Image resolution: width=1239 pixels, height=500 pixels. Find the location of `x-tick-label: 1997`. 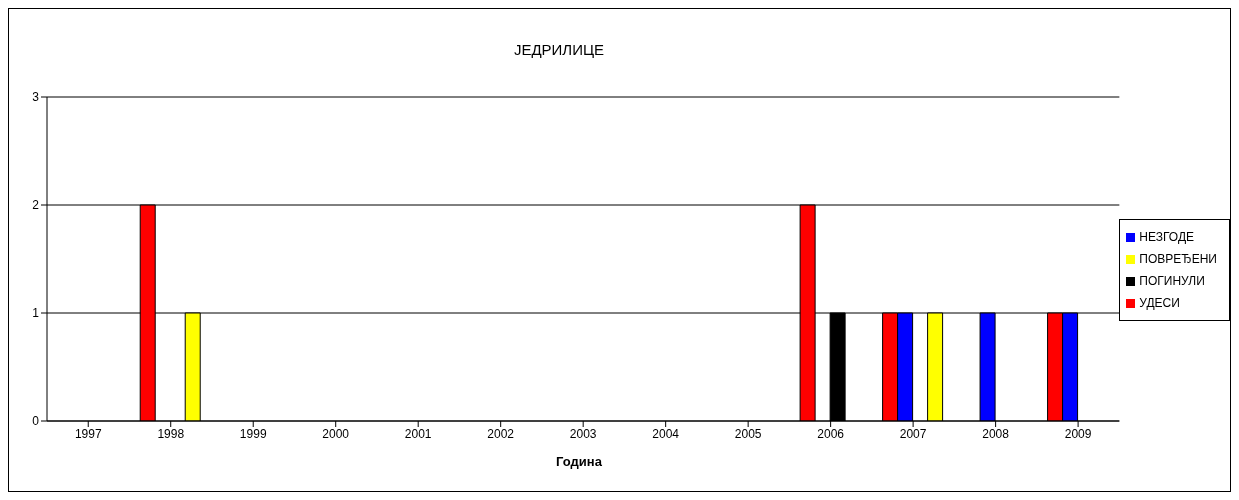

x-tick-label: 1997 is located at coordinates (88, 433).